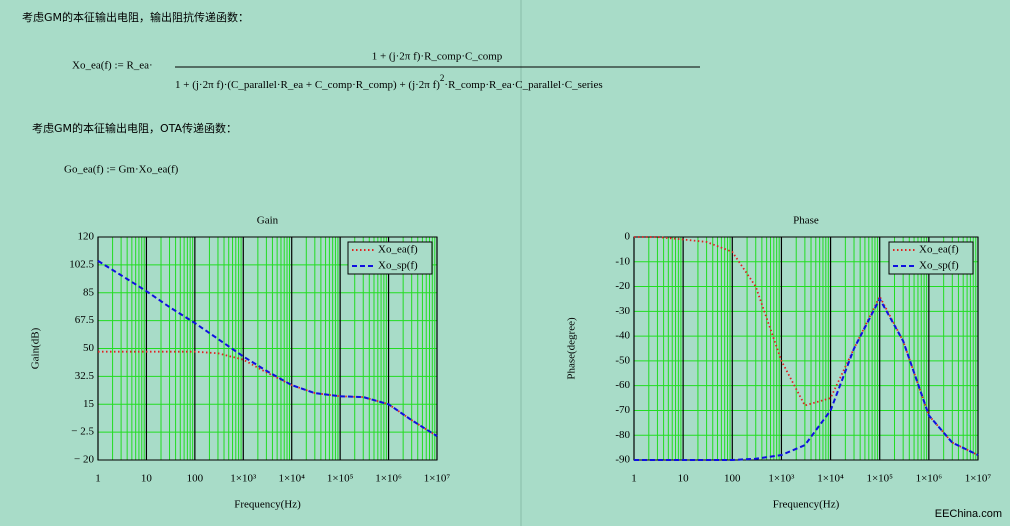  I want to click on y-tick-label: -90, so click(622, 460).